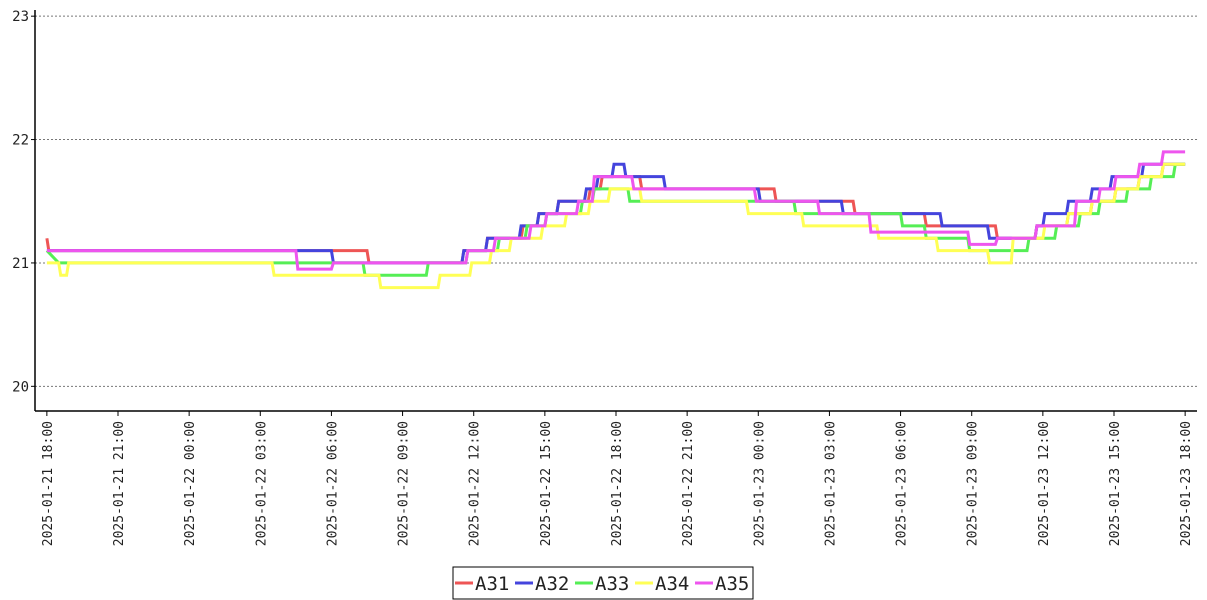 The width and height of the screenshot is (1207, 600). What do you see at coordinates (20, 387) in the screenshot?
I see `y-tick-label: 20` at bounding box center [20, 387].